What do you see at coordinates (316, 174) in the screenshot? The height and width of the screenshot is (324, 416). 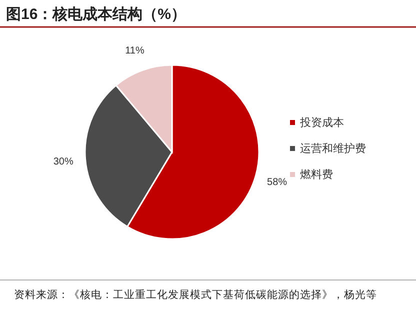 I see `legend-label: 燃料费` at bounding box center [316, 174].